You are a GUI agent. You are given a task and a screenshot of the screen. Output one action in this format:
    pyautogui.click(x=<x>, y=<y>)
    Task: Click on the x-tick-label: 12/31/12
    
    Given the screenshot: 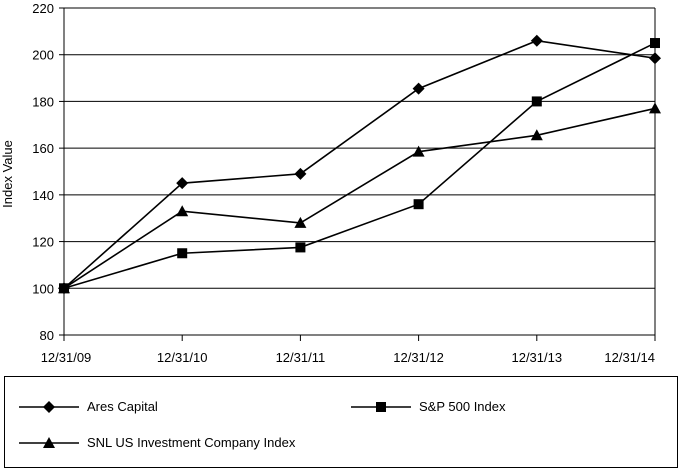 What is the action you would take?
    pyautogui.click(x=418, y=357)
    